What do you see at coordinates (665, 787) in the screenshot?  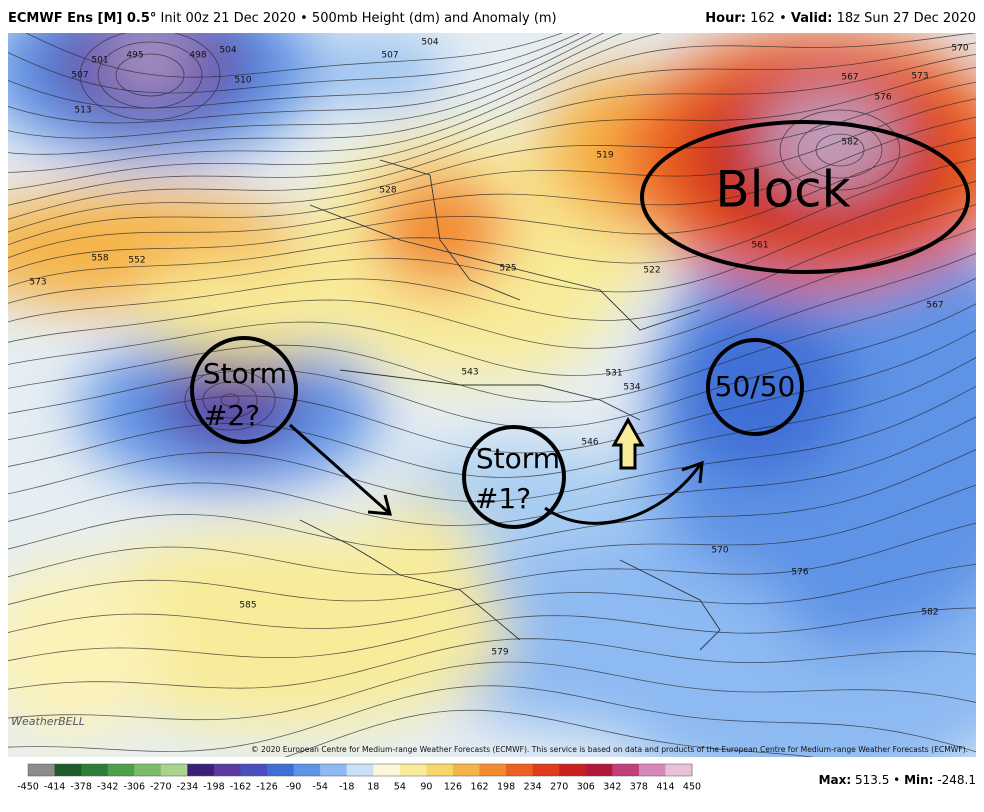 I see `colorbar-label: 414` at bounding box center [665, 787].